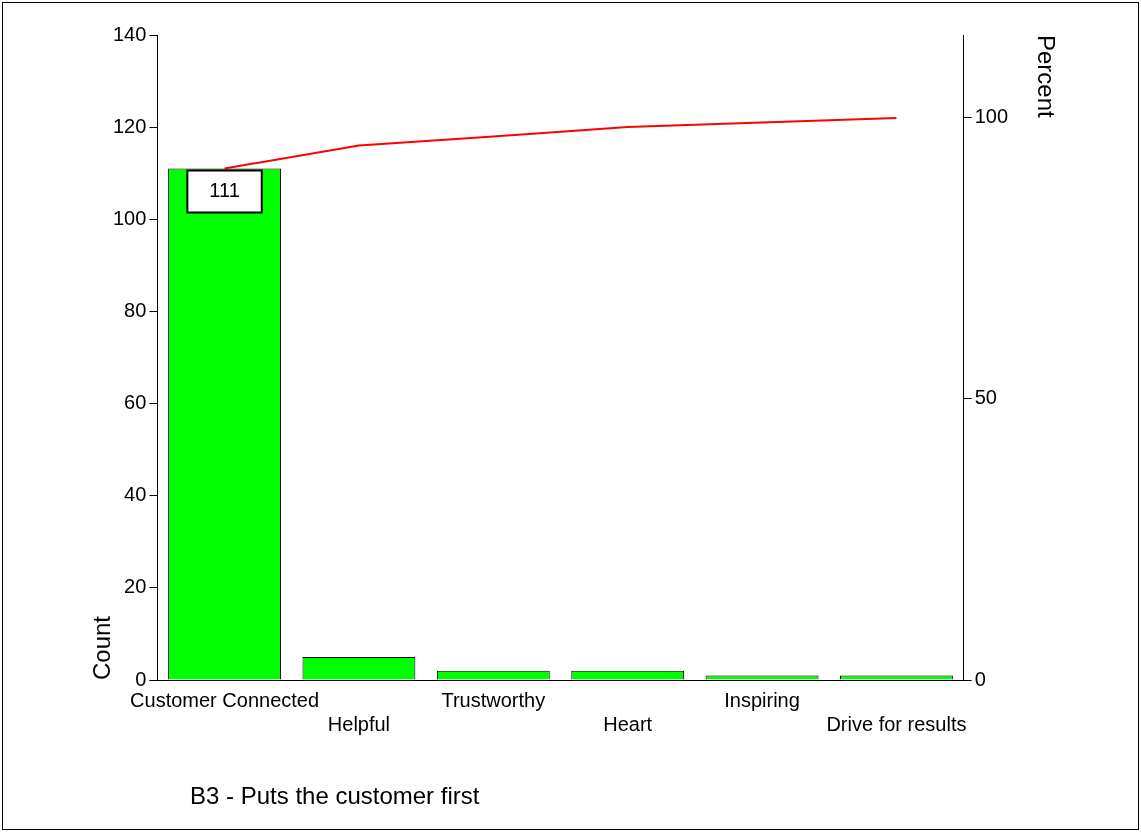  What do you see at coordinates (129, 125) in the screenshot?
I see `y-tick-label: 120` at bounding box center [129, 125].